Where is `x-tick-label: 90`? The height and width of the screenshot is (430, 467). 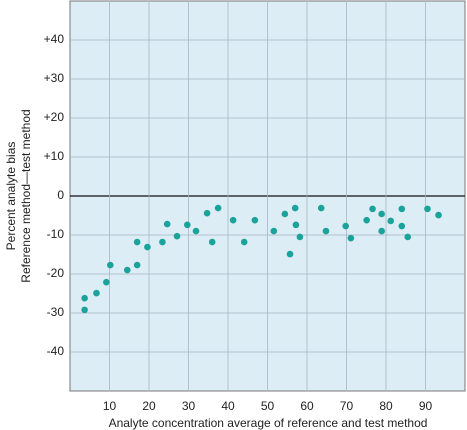 x-tick-label: 90 is located at coordinates (426, 406).